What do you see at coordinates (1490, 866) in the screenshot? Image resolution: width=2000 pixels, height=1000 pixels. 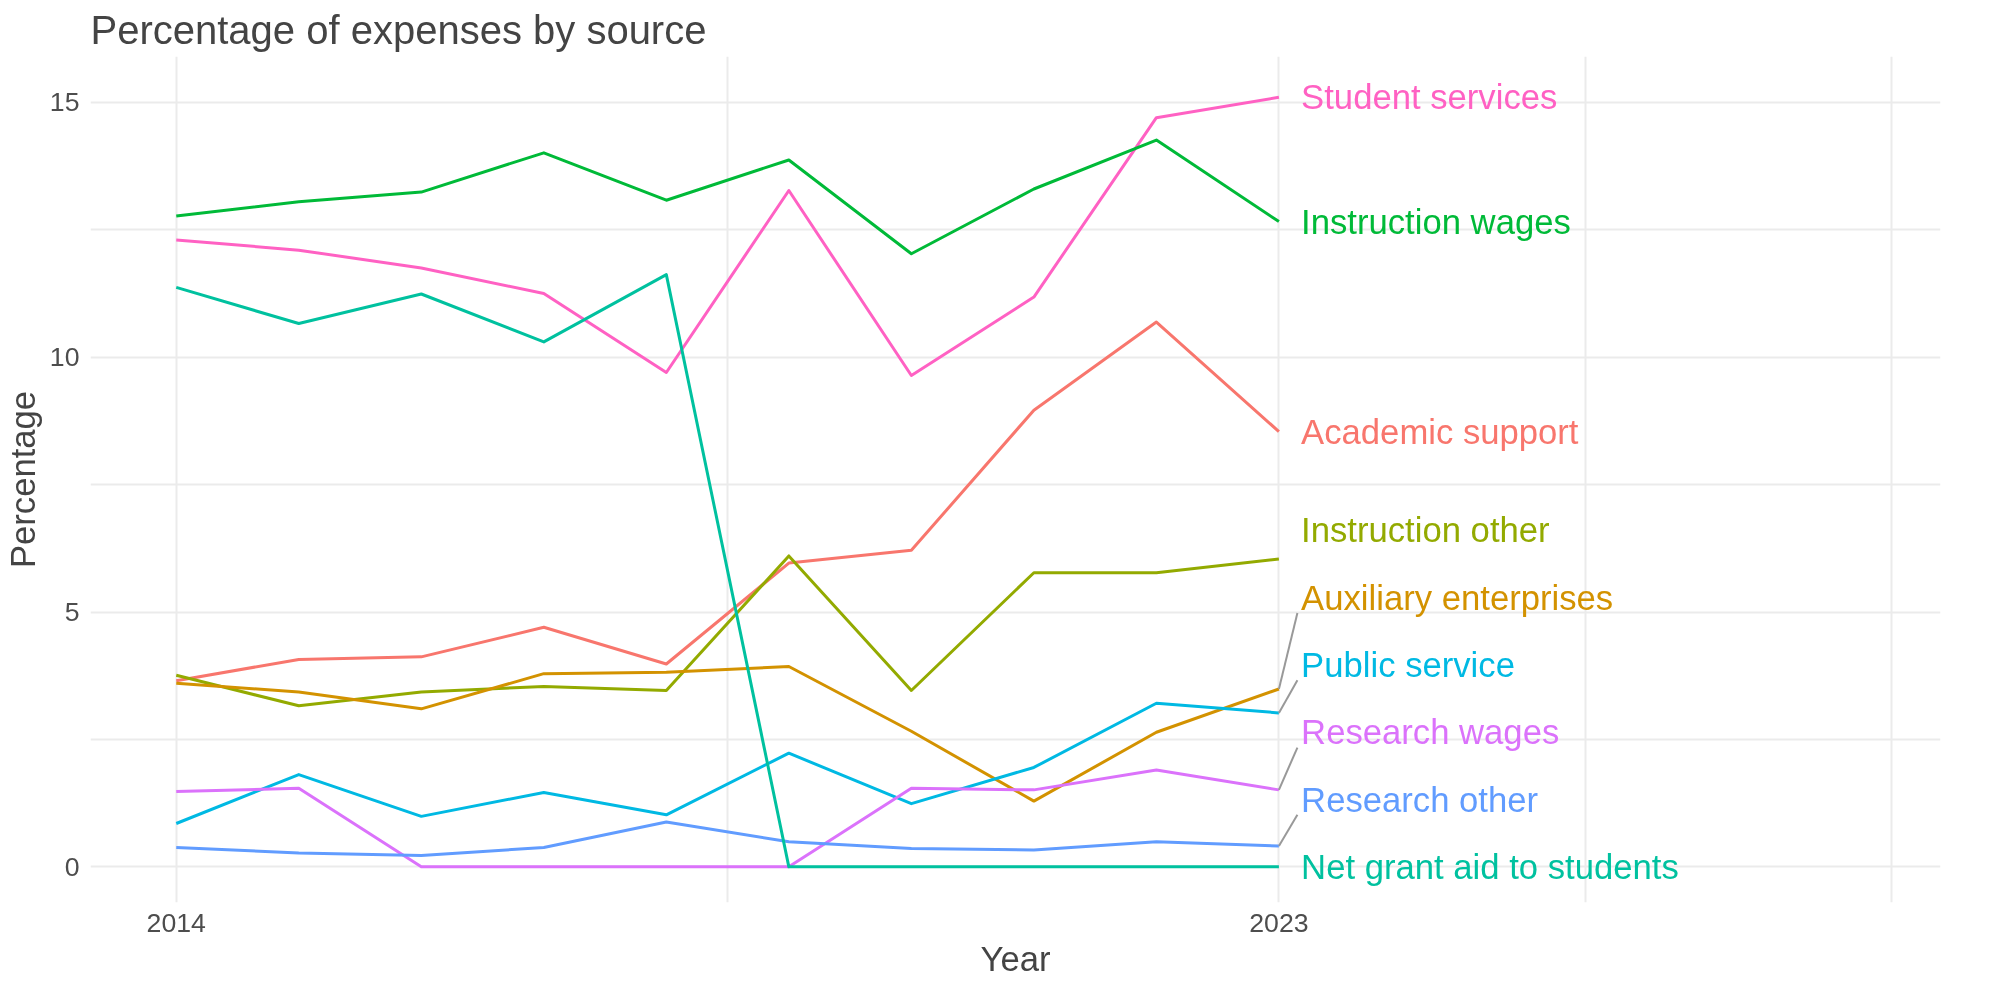 I see `series-label: Net grant aid to students` at bounding box center [1490, 866].